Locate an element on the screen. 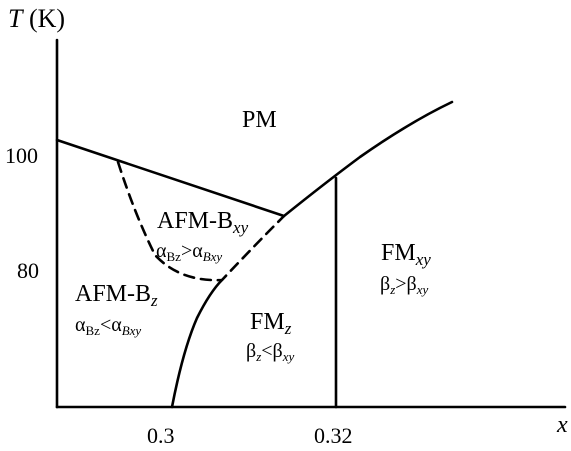  y-axis-title: T (K) is located at coordinates (36, 18).